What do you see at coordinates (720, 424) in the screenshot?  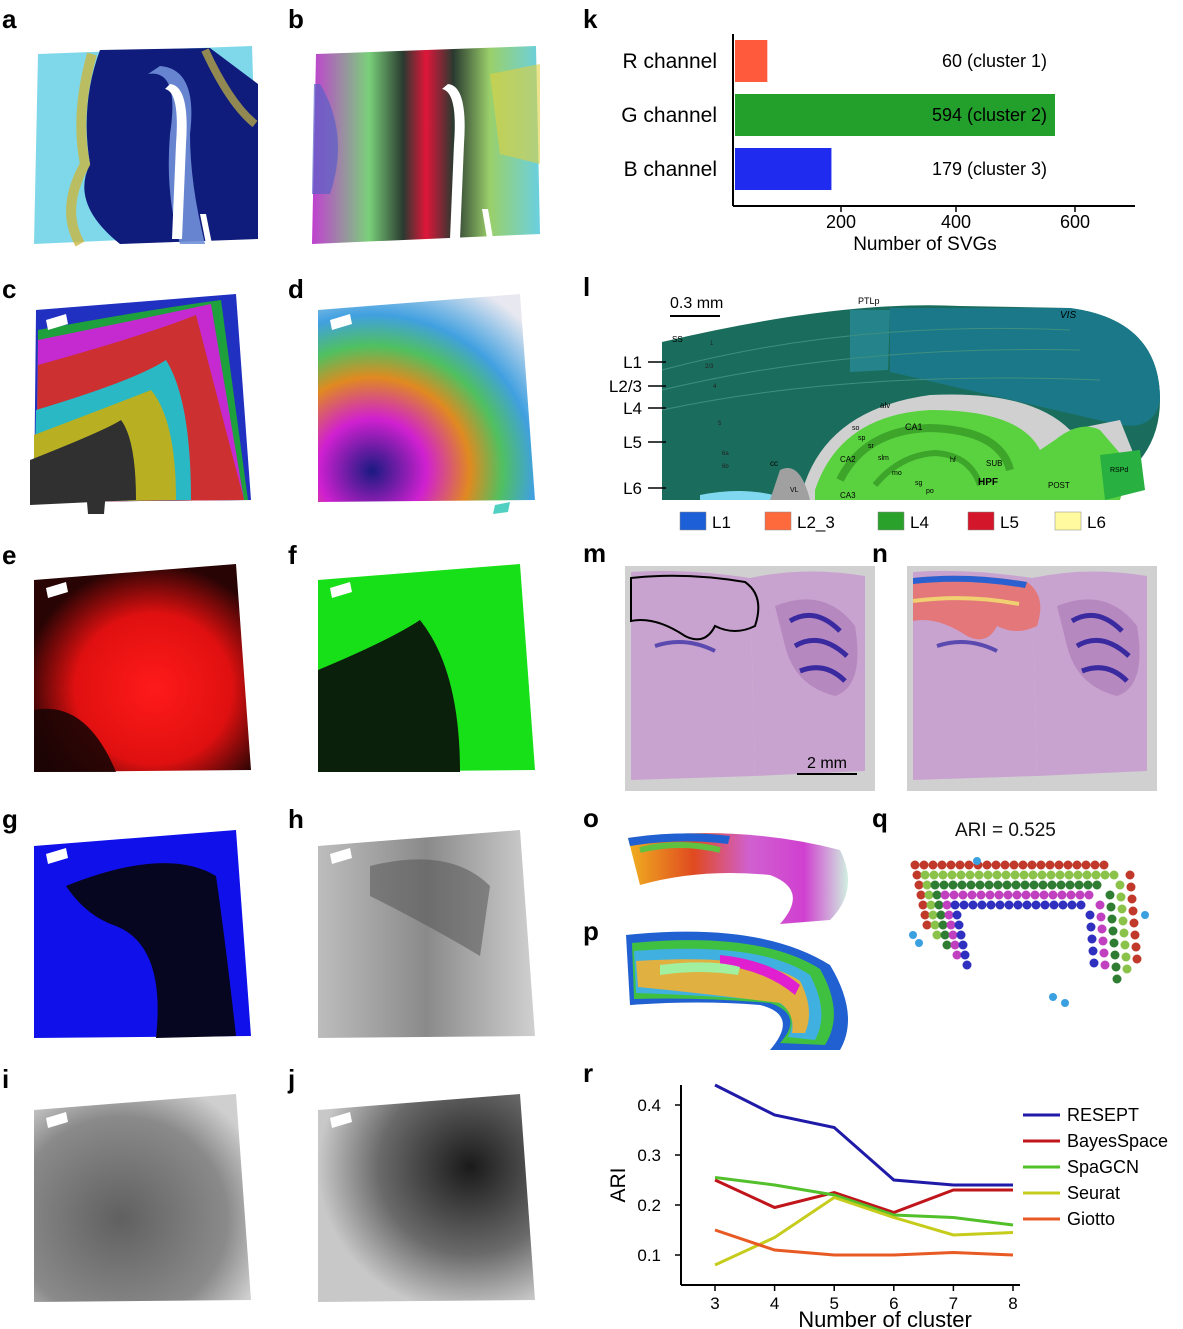 I see `label-l5-small: 5` at bounding box center [720, 424].